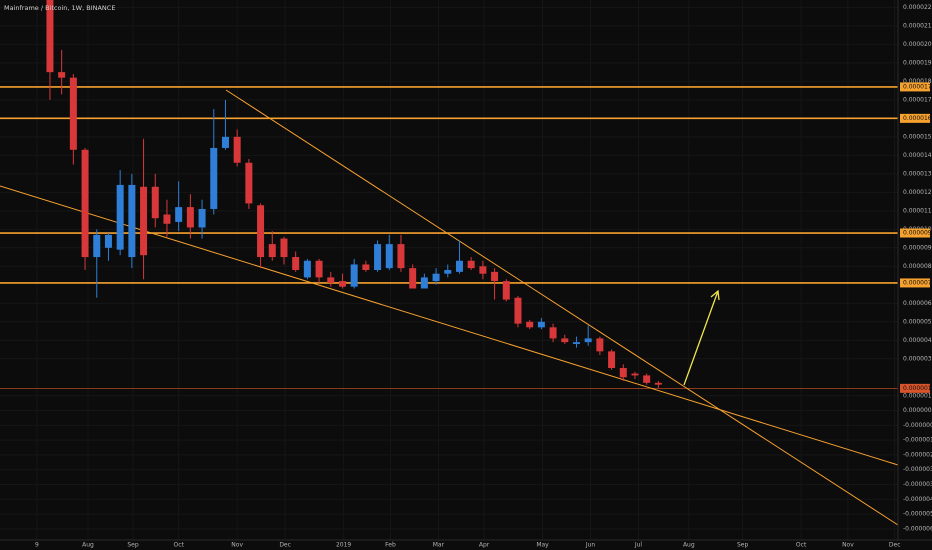 The image size is (932, 550). I want to click on arrow-head, so click(715, 295).